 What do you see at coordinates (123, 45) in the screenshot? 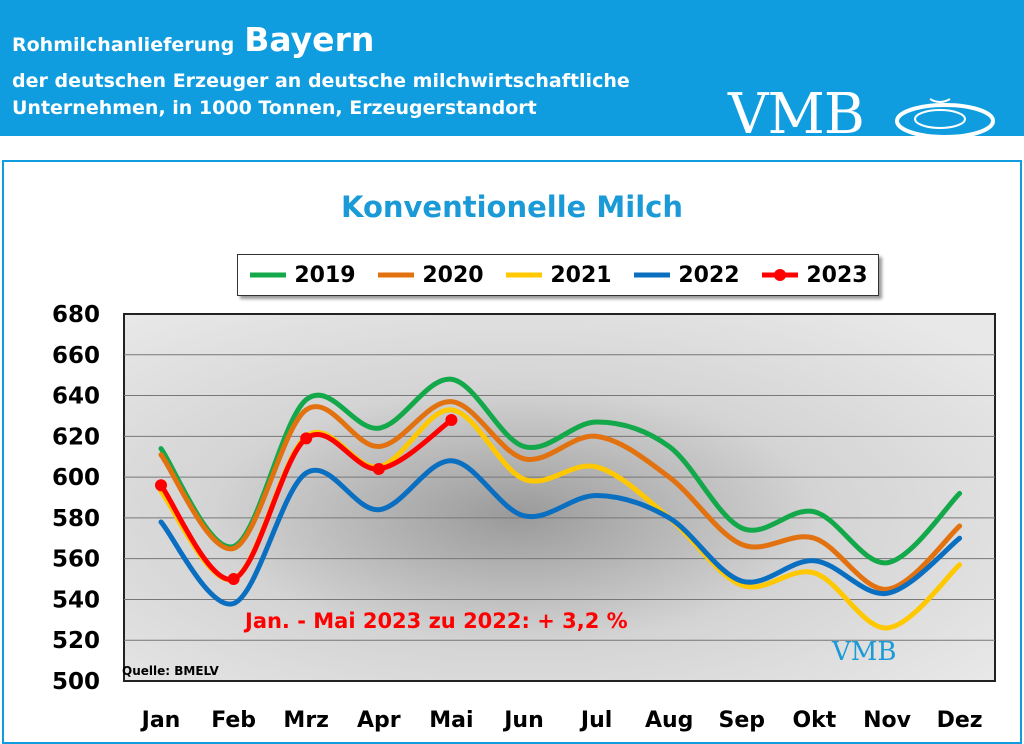
I see `header-line1: Rohmilchanlieferung` at bounding box center [123, 45].